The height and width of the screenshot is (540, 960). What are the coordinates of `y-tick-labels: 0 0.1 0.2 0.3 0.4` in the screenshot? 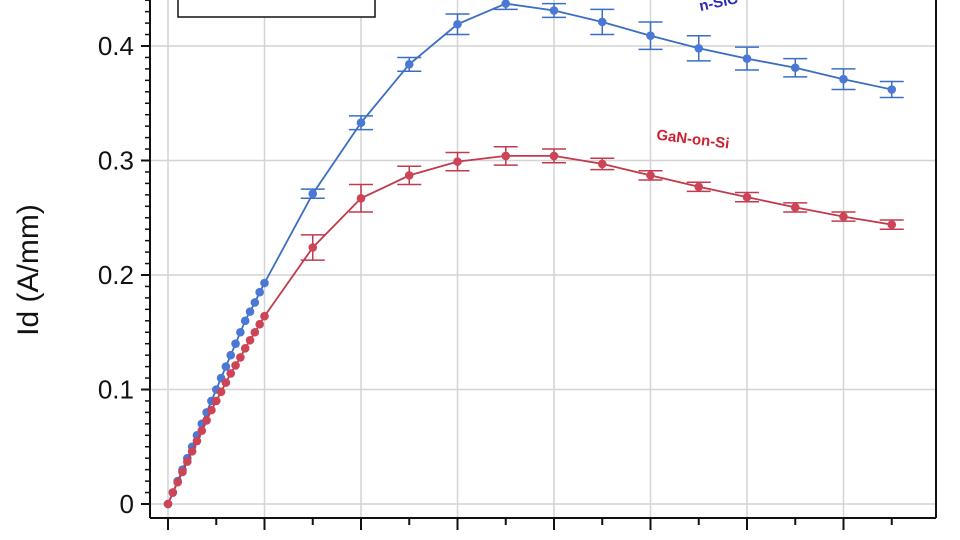 It's located at (116, 275).